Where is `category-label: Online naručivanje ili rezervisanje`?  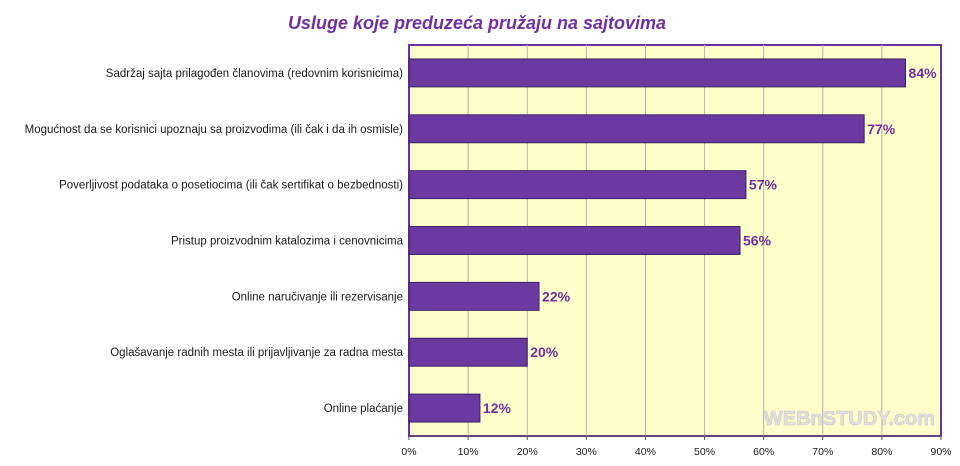 category-label: Online naručivanje ili rezervisanje is located at coordinates (317, 297).